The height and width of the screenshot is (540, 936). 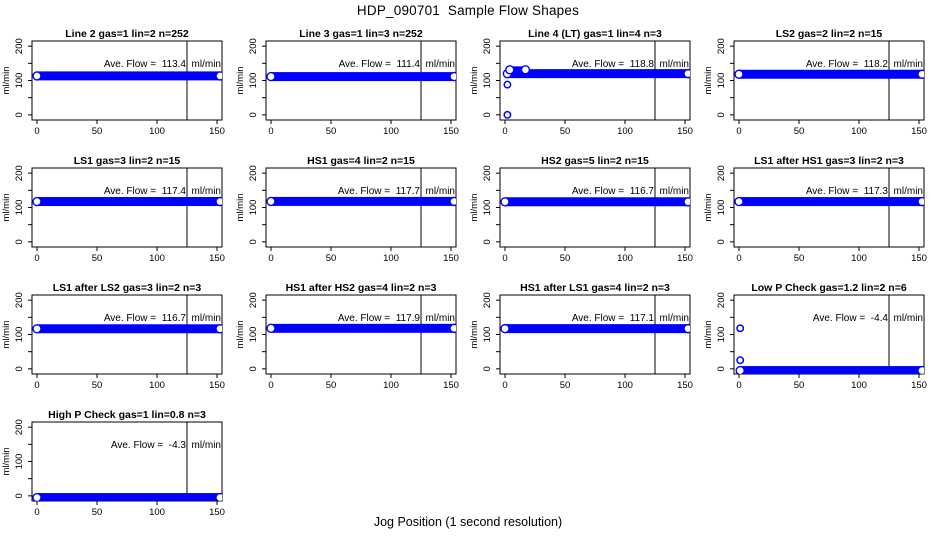 I want to click on ave-flow-annotation: Ave. Flow = 111.4 ml/min, so click(x=397, y=64).